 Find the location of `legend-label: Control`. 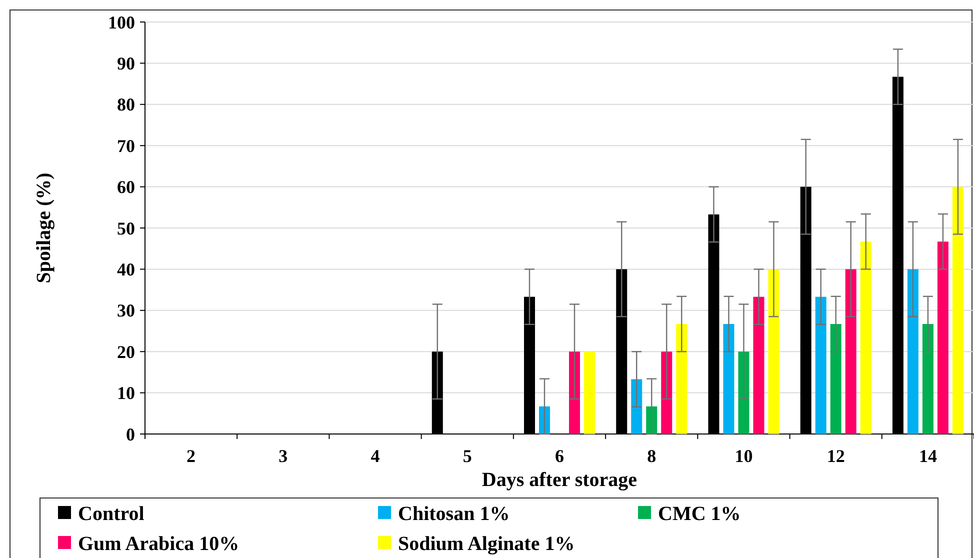

legend-label: Control is located at coordinates (111, 514).